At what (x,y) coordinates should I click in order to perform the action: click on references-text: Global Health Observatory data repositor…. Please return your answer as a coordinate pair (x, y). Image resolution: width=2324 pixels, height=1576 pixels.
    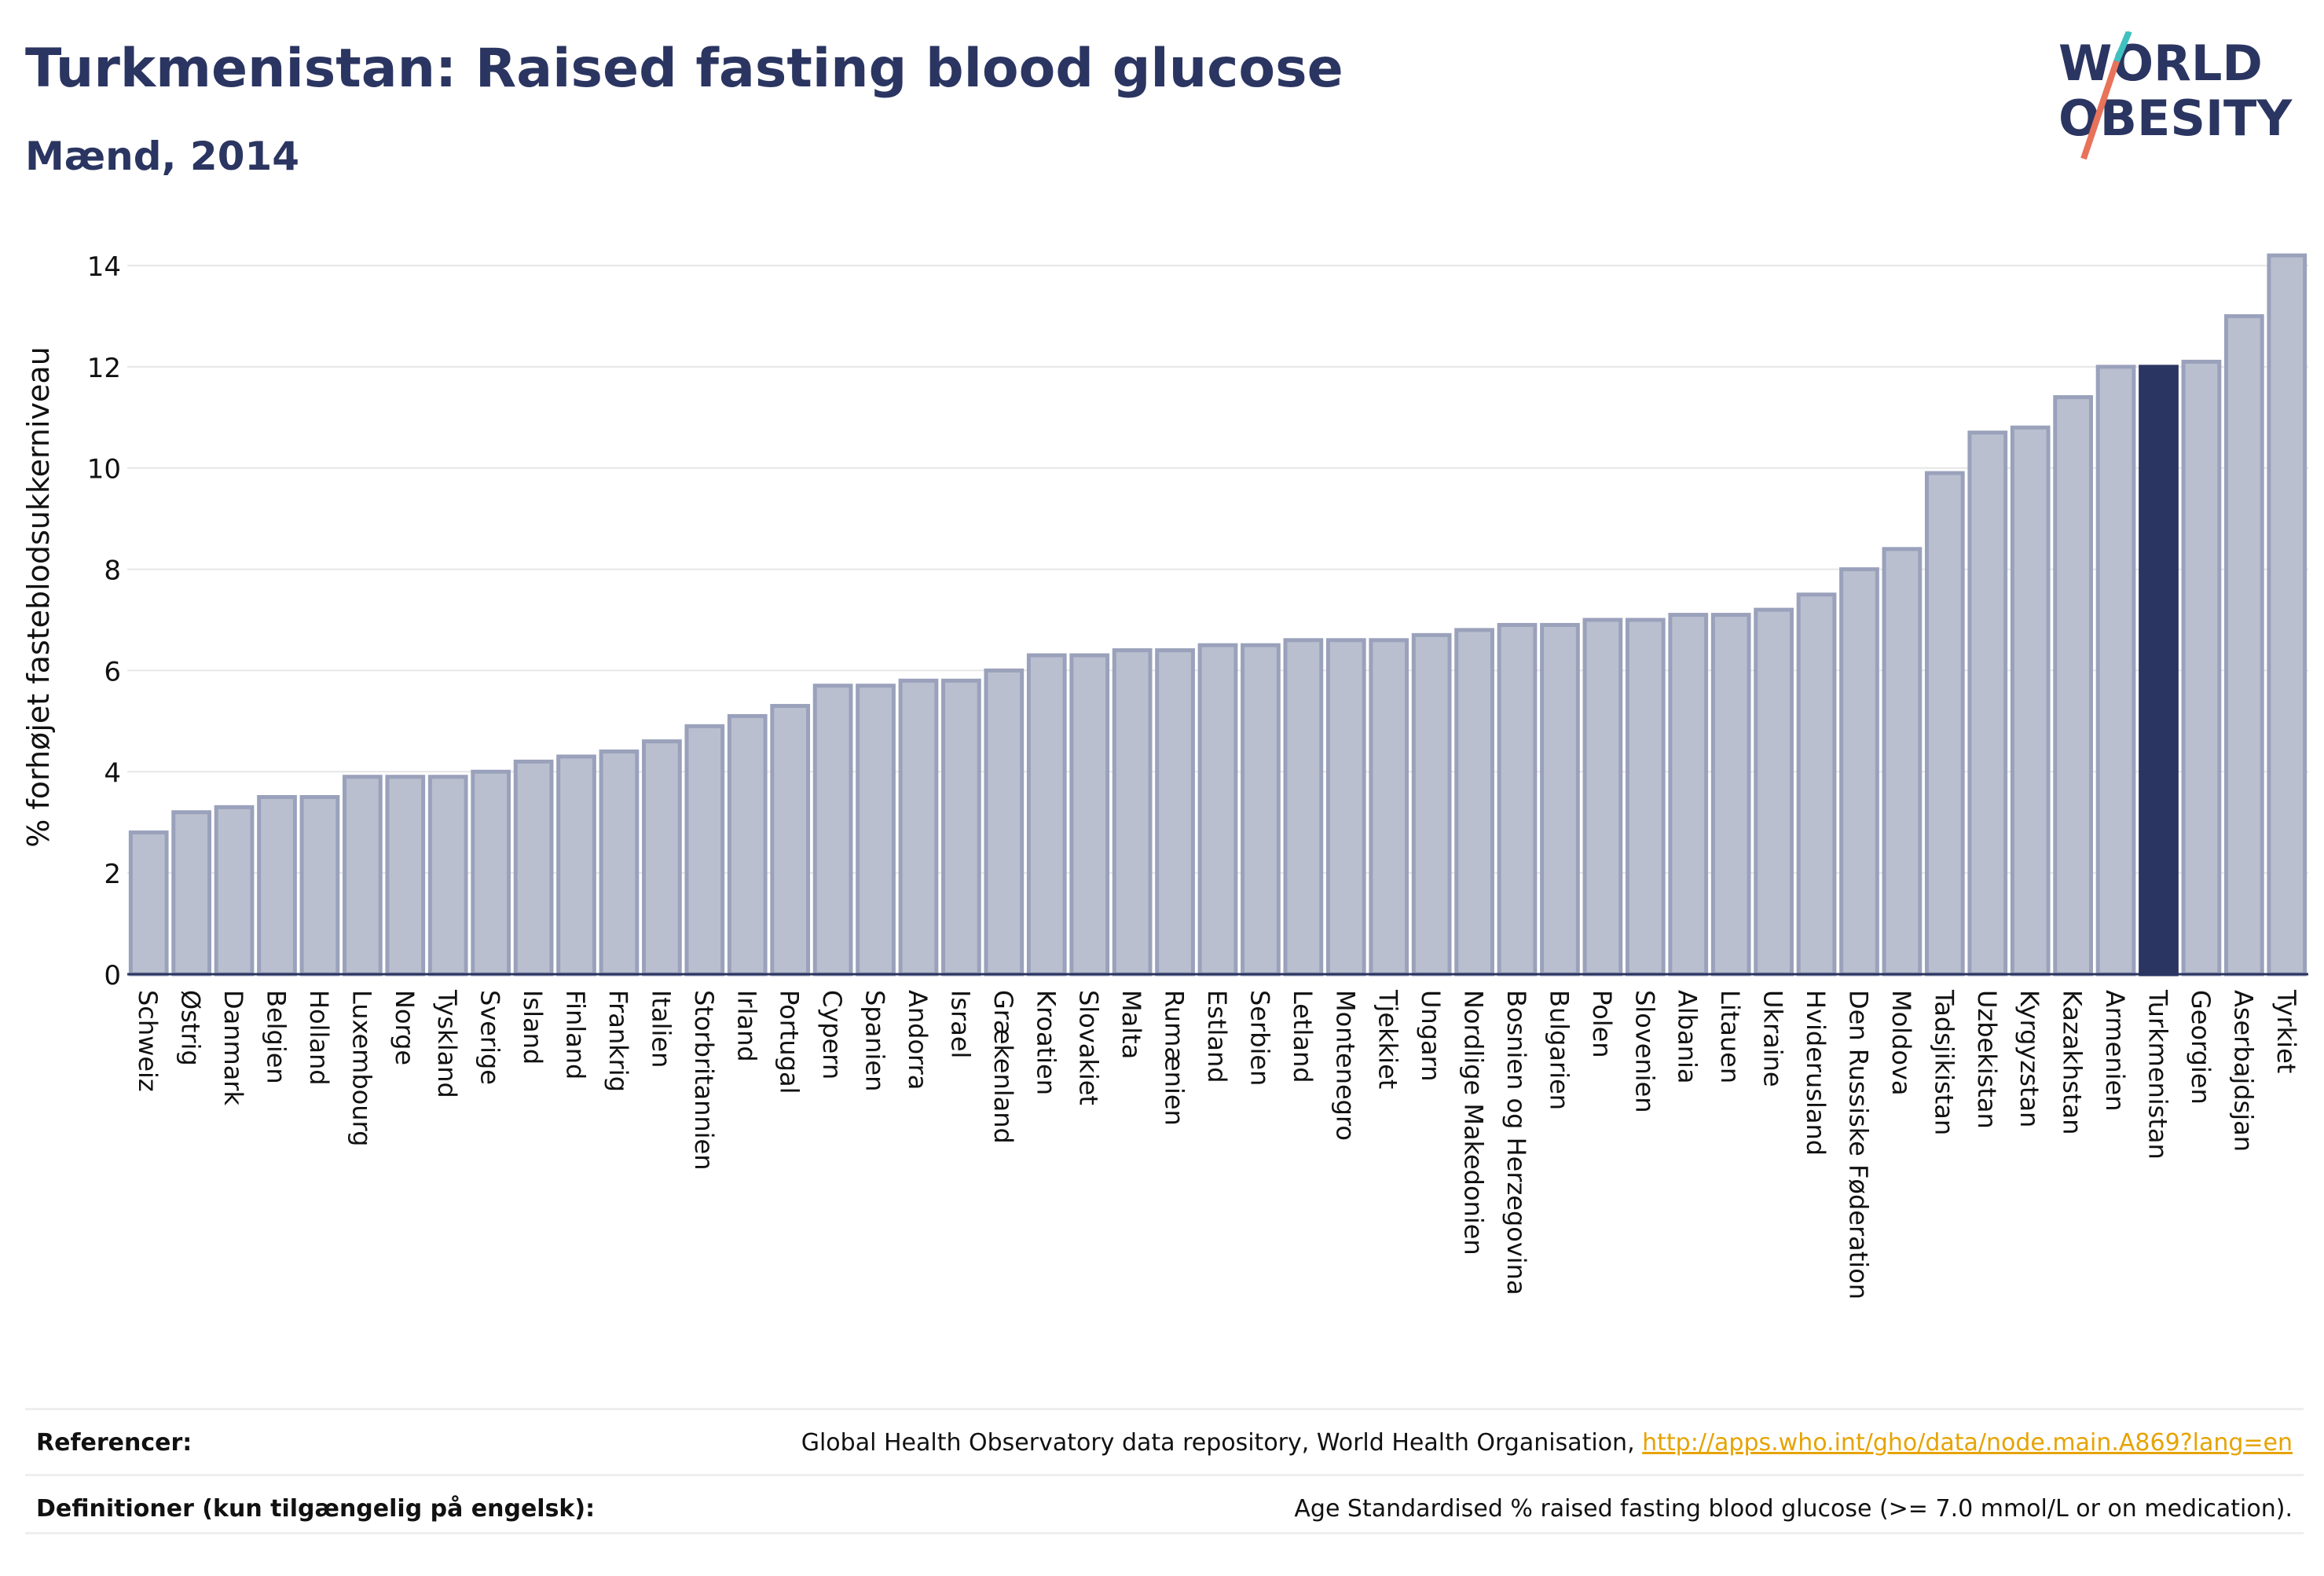
    Looking at the image, I should click on (1222, 1443).